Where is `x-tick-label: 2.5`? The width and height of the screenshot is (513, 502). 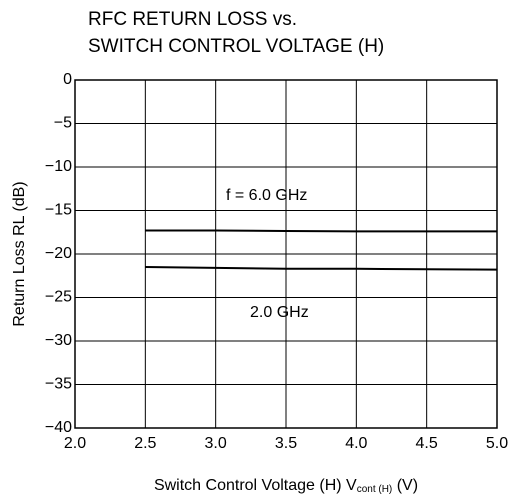 x-tick-label: 2.5 is located at coordinates (145, 443).